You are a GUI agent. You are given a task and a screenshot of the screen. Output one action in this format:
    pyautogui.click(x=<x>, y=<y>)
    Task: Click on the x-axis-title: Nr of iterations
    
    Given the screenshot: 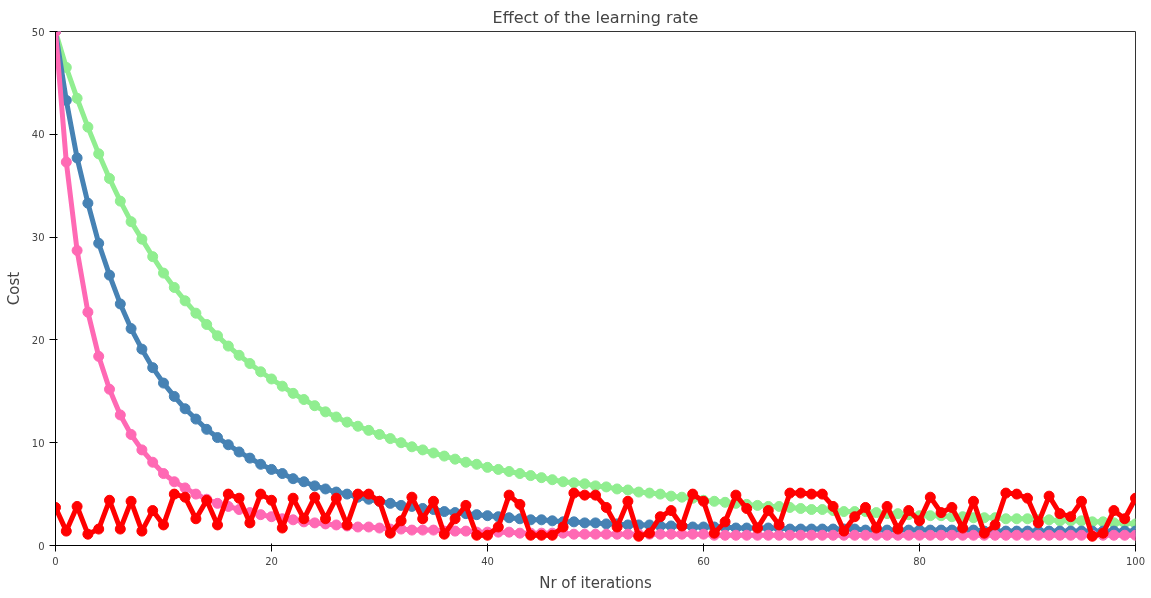 What is the action you would take?
    pyautogui.click(x=595, y=582)
    